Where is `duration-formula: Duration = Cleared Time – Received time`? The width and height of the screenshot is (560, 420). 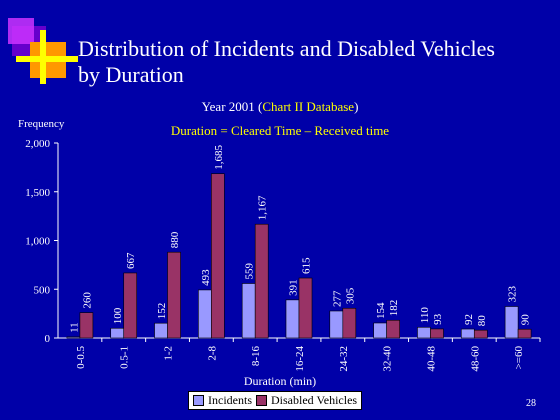
duration-formula: Duration = Cleared Time – Received time is located at coordinates (280, 130).